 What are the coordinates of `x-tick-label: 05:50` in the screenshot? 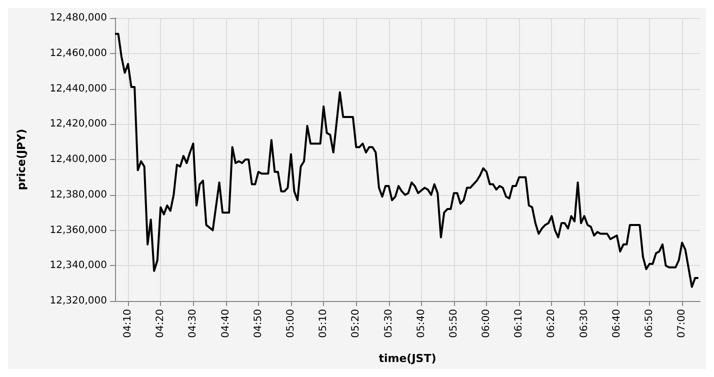 It's located at (454, 323).